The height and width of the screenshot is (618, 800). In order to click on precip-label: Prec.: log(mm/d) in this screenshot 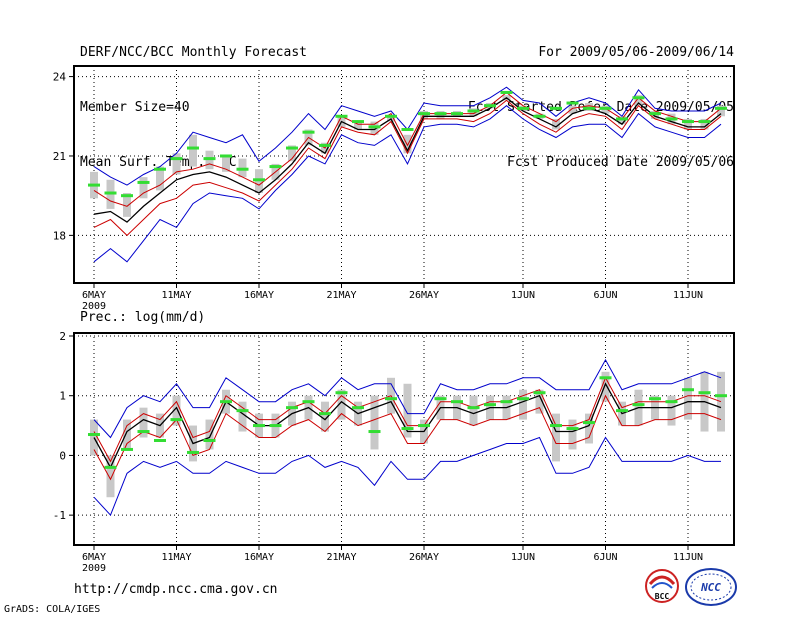, I will do `click(143, 317)`.